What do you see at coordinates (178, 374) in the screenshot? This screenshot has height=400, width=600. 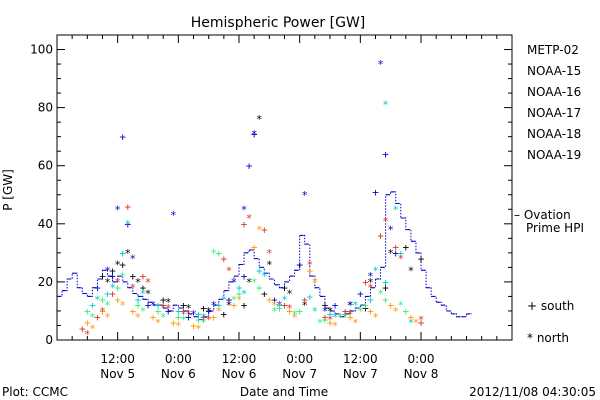 I see `x-tick-label-date: Nov 6` at bounding box center [178, 374].